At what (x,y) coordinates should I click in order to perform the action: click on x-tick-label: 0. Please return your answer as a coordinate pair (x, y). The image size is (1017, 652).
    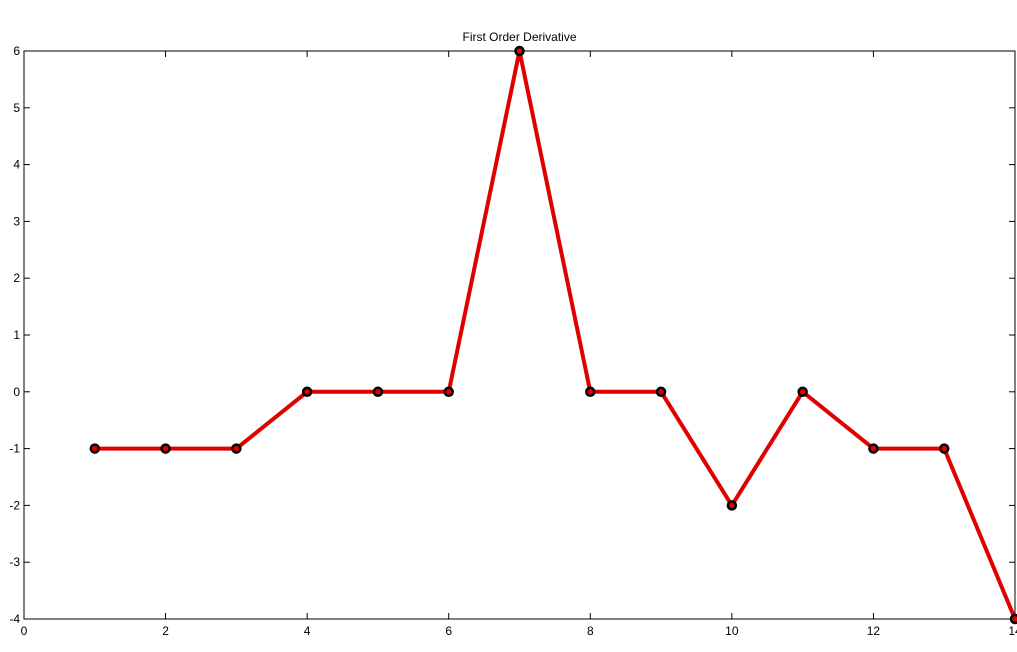
    Looking at the image, I should click on (24, 631).